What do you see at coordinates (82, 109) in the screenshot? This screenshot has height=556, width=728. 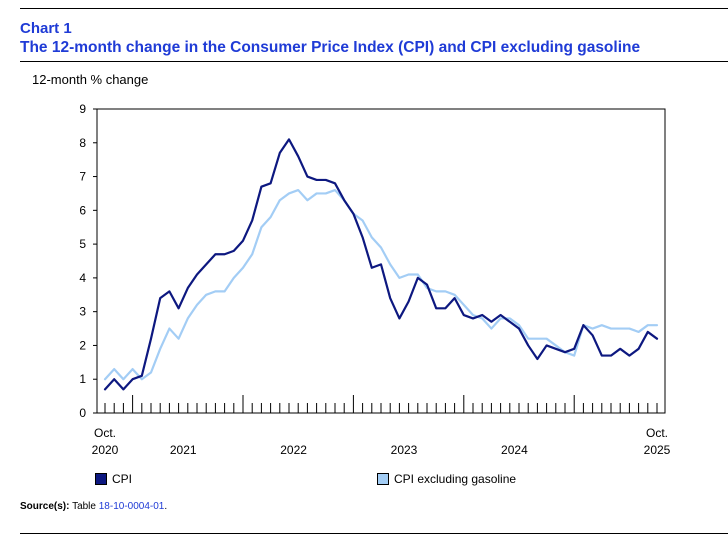 I see `y-tick-label: 9` at bounding box center [82, 109].